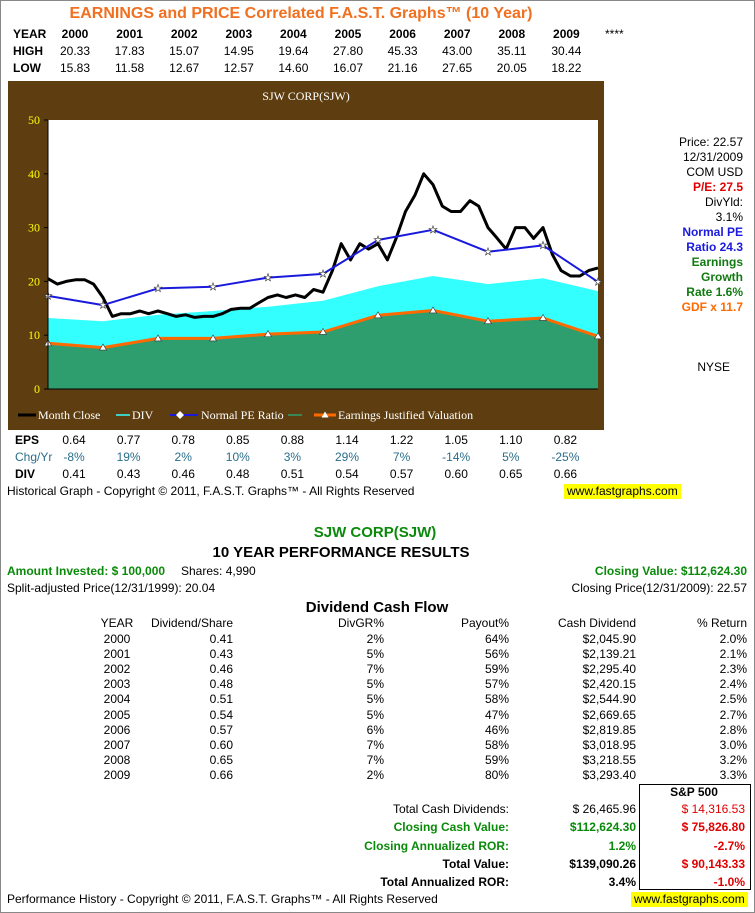 The height and width of the screenshot is (913, 755). What do you see at coordinates (69, 415) in the screenshot?
I see `legend-label: Month Close` at bounding box center [69, 415].